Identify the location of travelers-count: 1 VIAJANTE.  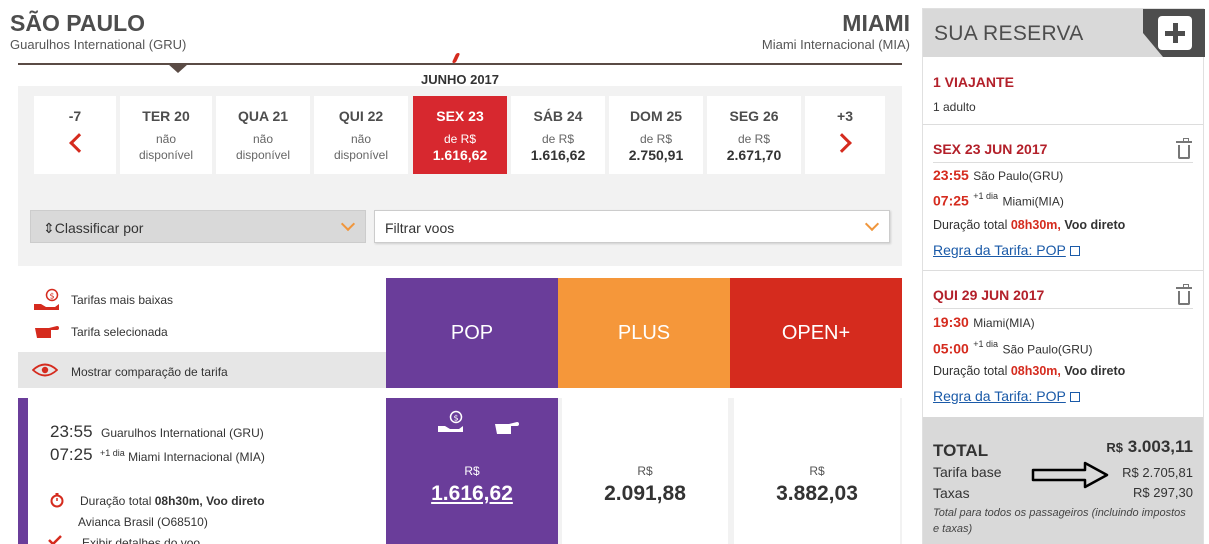
(973, 82).